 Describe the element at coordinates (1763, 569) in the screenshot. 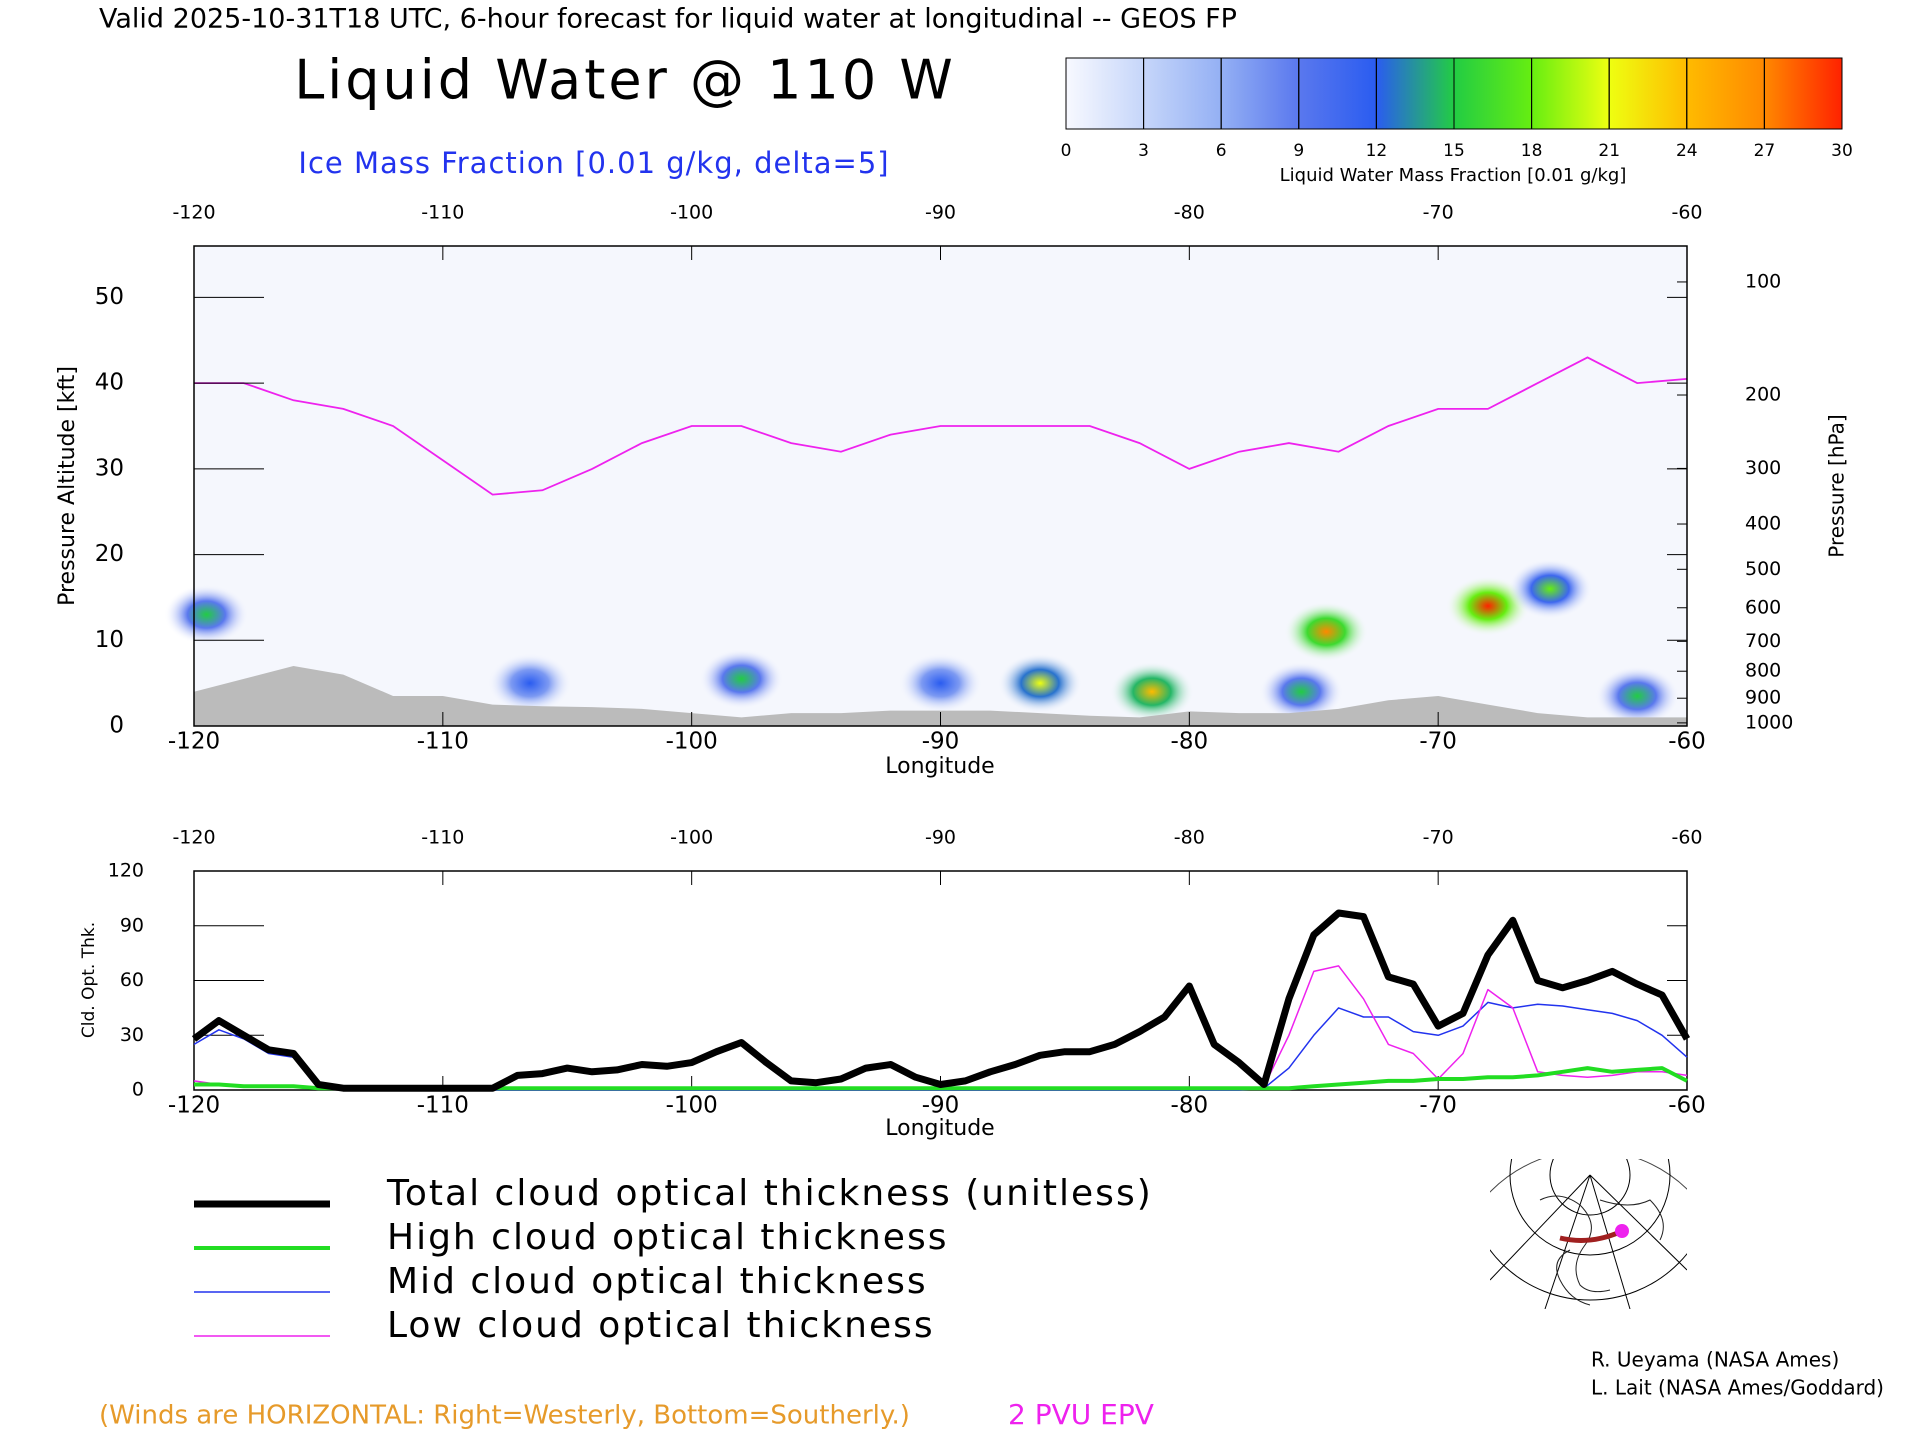

I see `y2-tick-label: 500` at that location.